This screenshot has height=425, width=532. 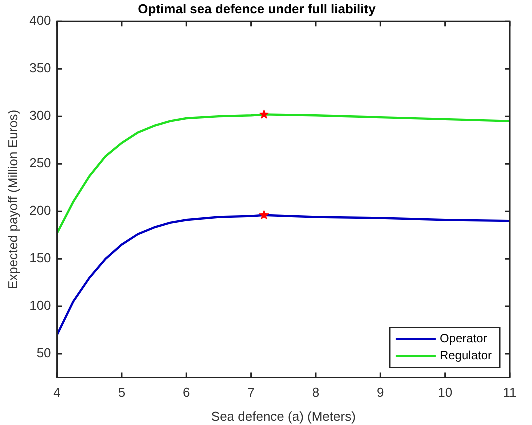 What do you see at coordinates (41, 116) in the screenshot?
I see `y-tick-label: 300` at bounding box center [41, 116].